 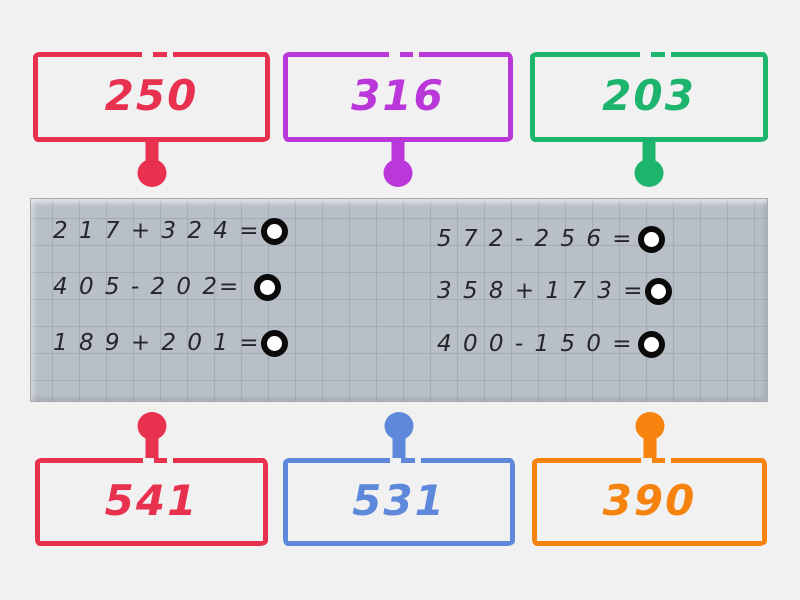 I want to click on answer-card-316: 316, so click(x=398, y=122).